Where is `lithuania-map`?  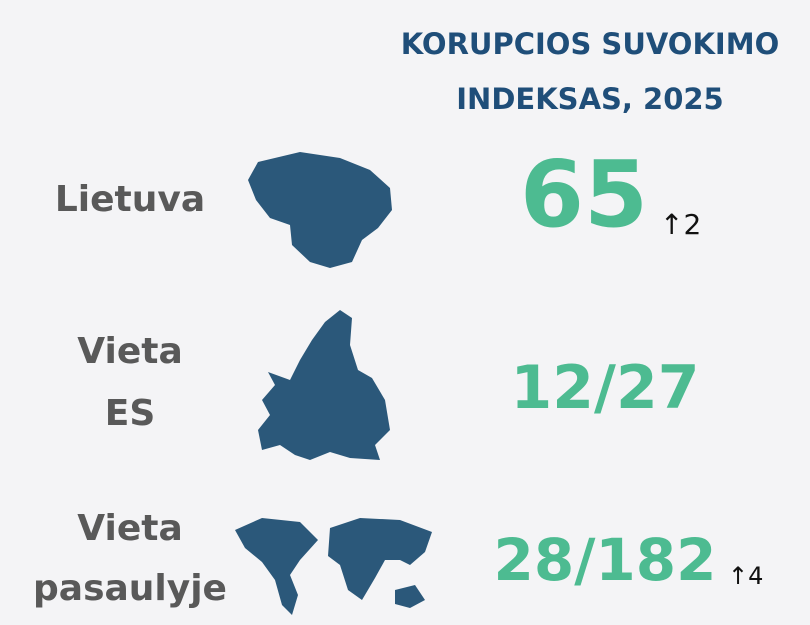
lithuania-map is located at coordinates (320, 210).